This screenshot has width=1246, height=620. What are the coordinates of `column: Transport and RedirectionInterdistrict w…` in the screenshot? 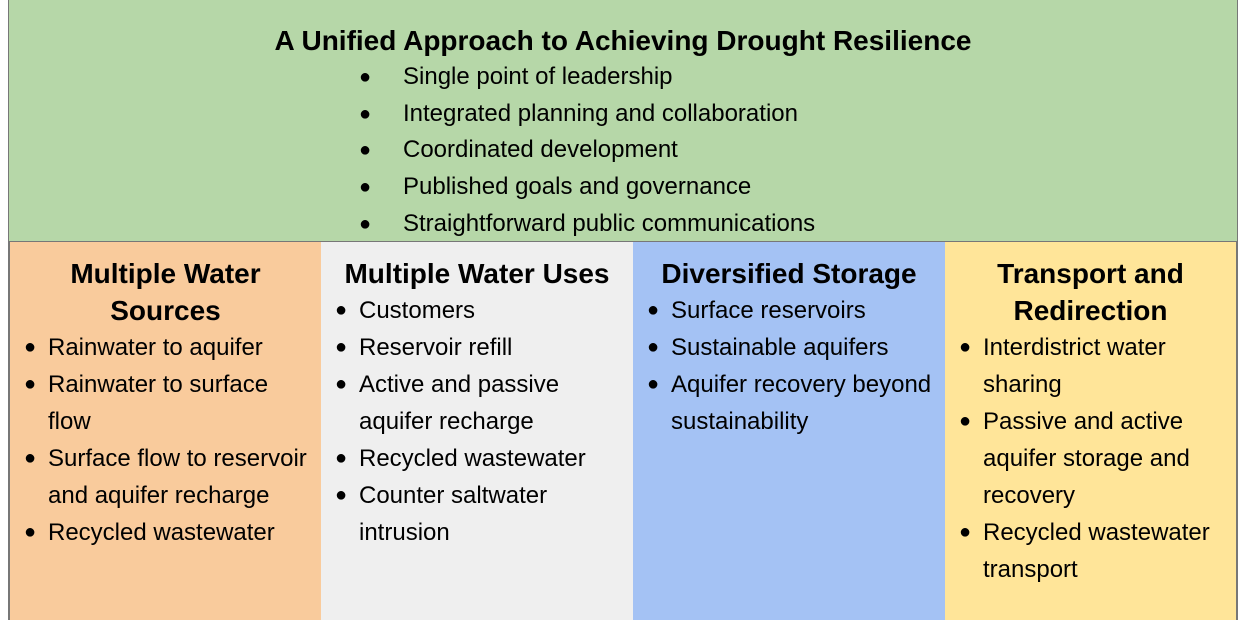 It's located at (1091, 431).